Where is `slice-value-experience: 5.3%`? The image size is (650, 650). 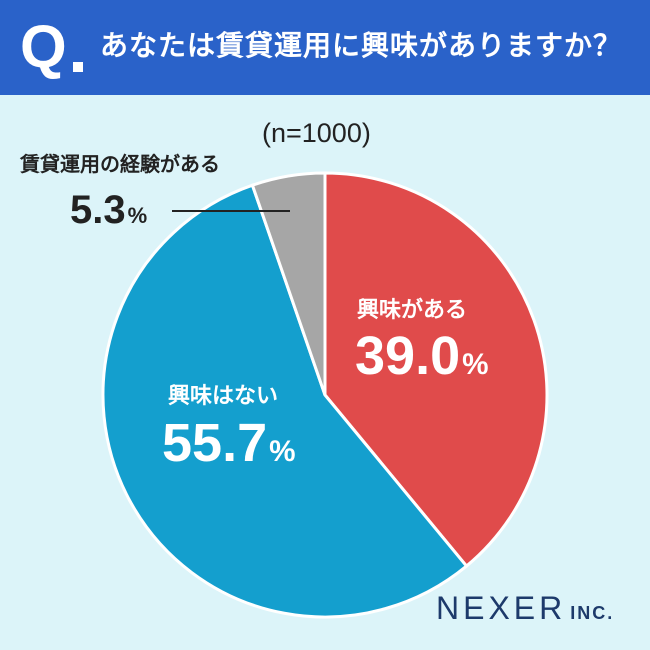
slice-value-experience: 5.3% is located at coordinates (109, 210).